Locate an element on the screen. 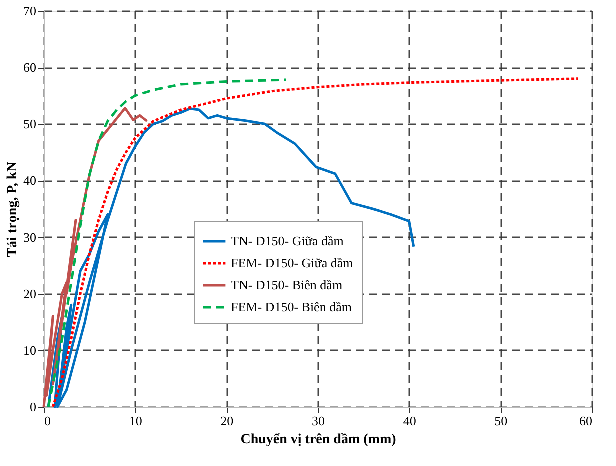  y-tick-label: 10 is located at coordinates (30, 350).